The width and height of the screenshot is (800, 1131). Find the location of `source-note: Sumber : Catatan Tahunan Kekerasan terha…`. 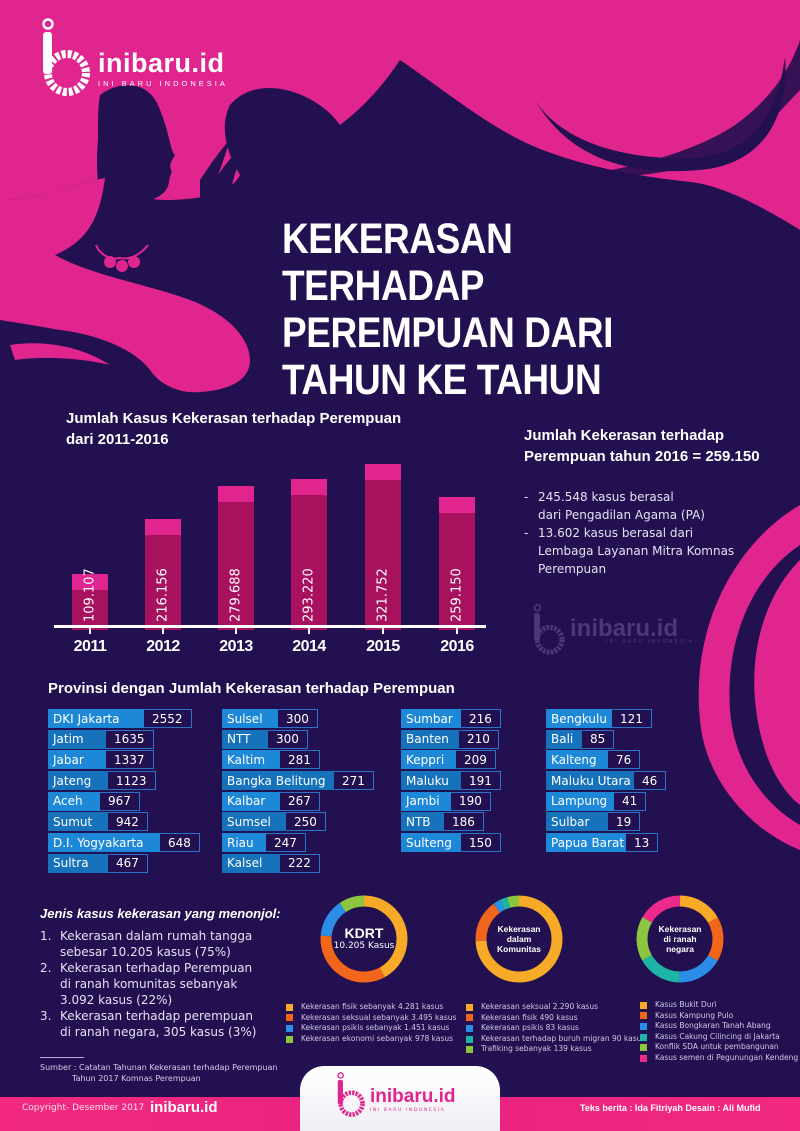

source-note: Sumber : Catatan Tahunan Kekerasan terha… is located at coordinates (159, 1073).